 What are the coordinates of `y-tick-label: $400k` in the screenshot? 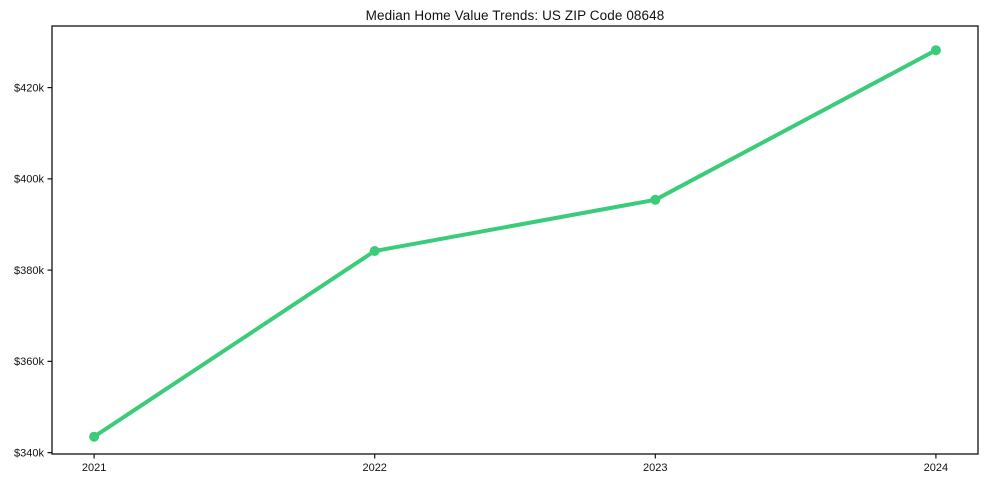 It's located at (29, 180).